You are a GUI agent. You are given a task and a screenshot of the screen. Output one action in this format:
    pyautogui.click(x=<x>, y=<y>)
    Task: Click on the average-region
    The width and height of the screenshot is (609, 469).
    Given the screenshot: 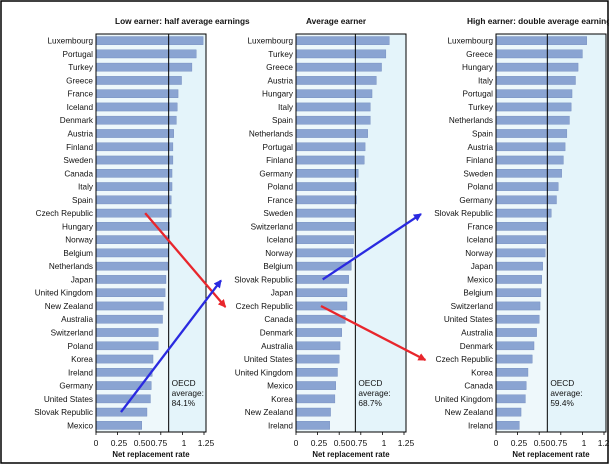 What is the action you would take?
    pyautogui.click(x=380, y=233)
    